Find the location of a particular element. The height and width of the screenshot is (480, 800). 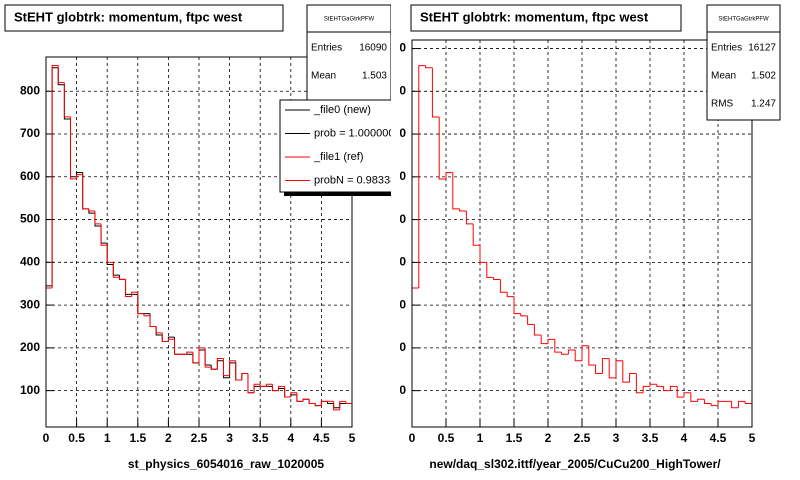

stats-value: 1.247 is located at coordinates (763, 104).